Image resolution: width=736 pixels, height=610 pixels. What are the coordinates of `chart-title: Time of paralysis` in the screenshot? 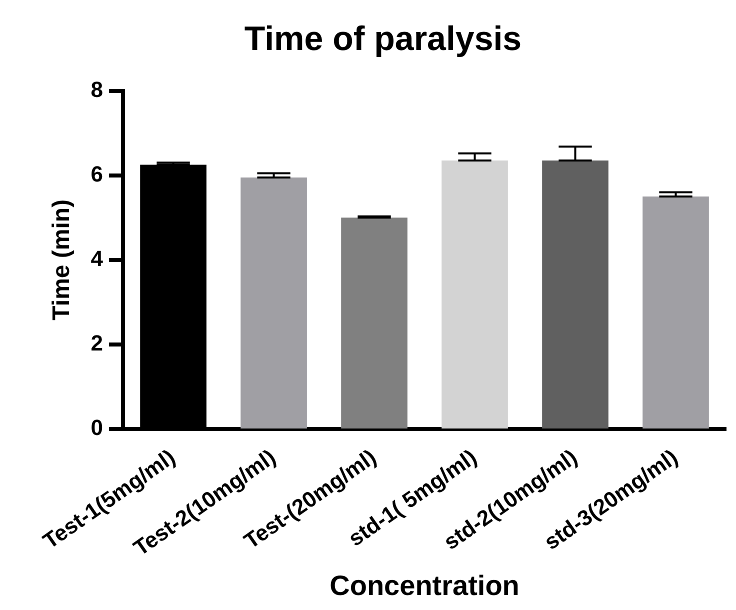 It's located at (383, 39).